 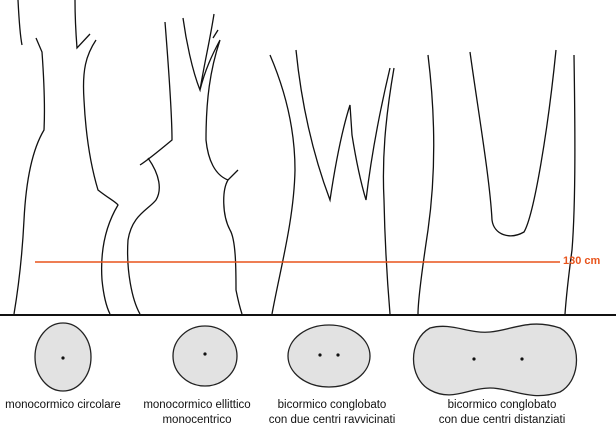 What do you see at coordinates (63, 357) in the screenshot?
I see `section-circolare` at bounding box center [63, 357].